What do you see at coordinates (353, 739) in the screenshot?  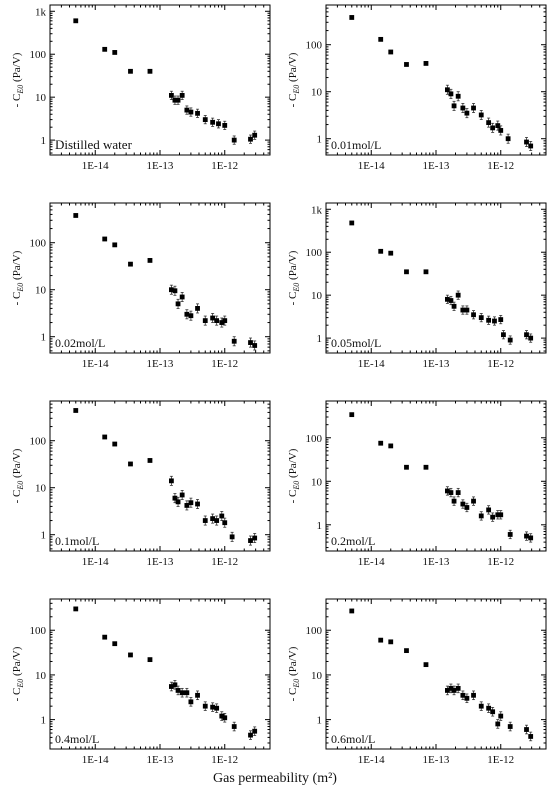 I see `panel-annotation: 0.6mol/L` at bounding box center [353, 739].